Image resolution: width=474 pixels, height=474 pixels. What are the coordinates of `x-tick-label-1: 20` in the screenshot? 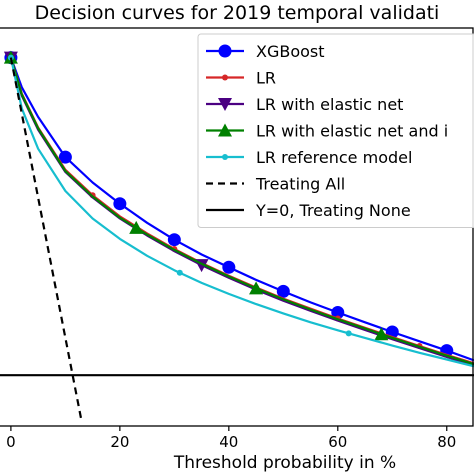 It's located at (119, 442).